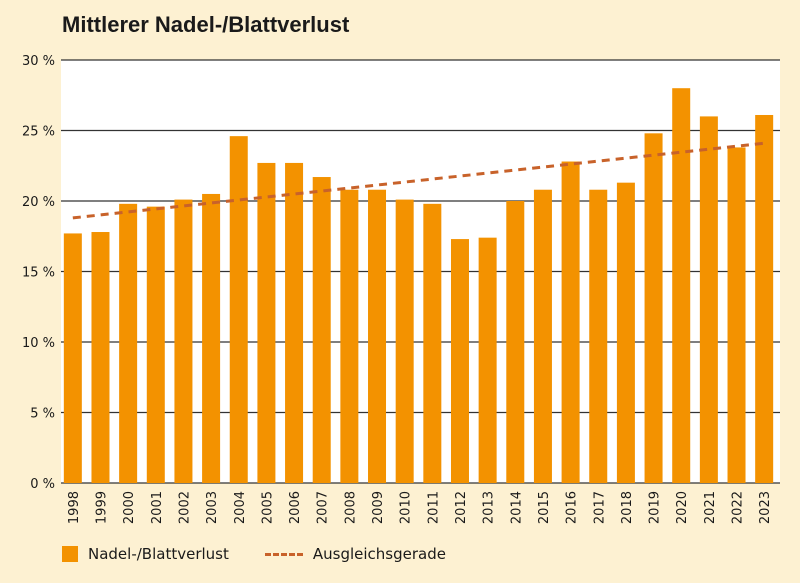 The width and height of the screenshot is (800, 583). I want to click on bar-2004, so click(238, 309).